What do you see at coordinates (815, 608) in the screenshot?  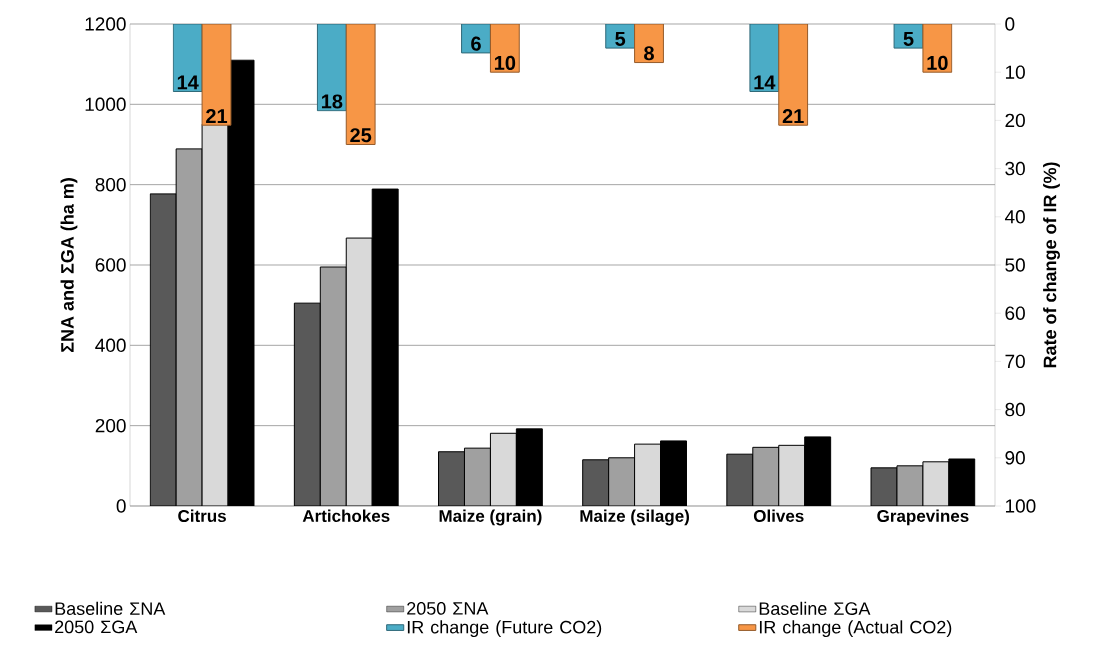 I see `legend-label: Baseline ΣGA` at bounding box center [815, 608].